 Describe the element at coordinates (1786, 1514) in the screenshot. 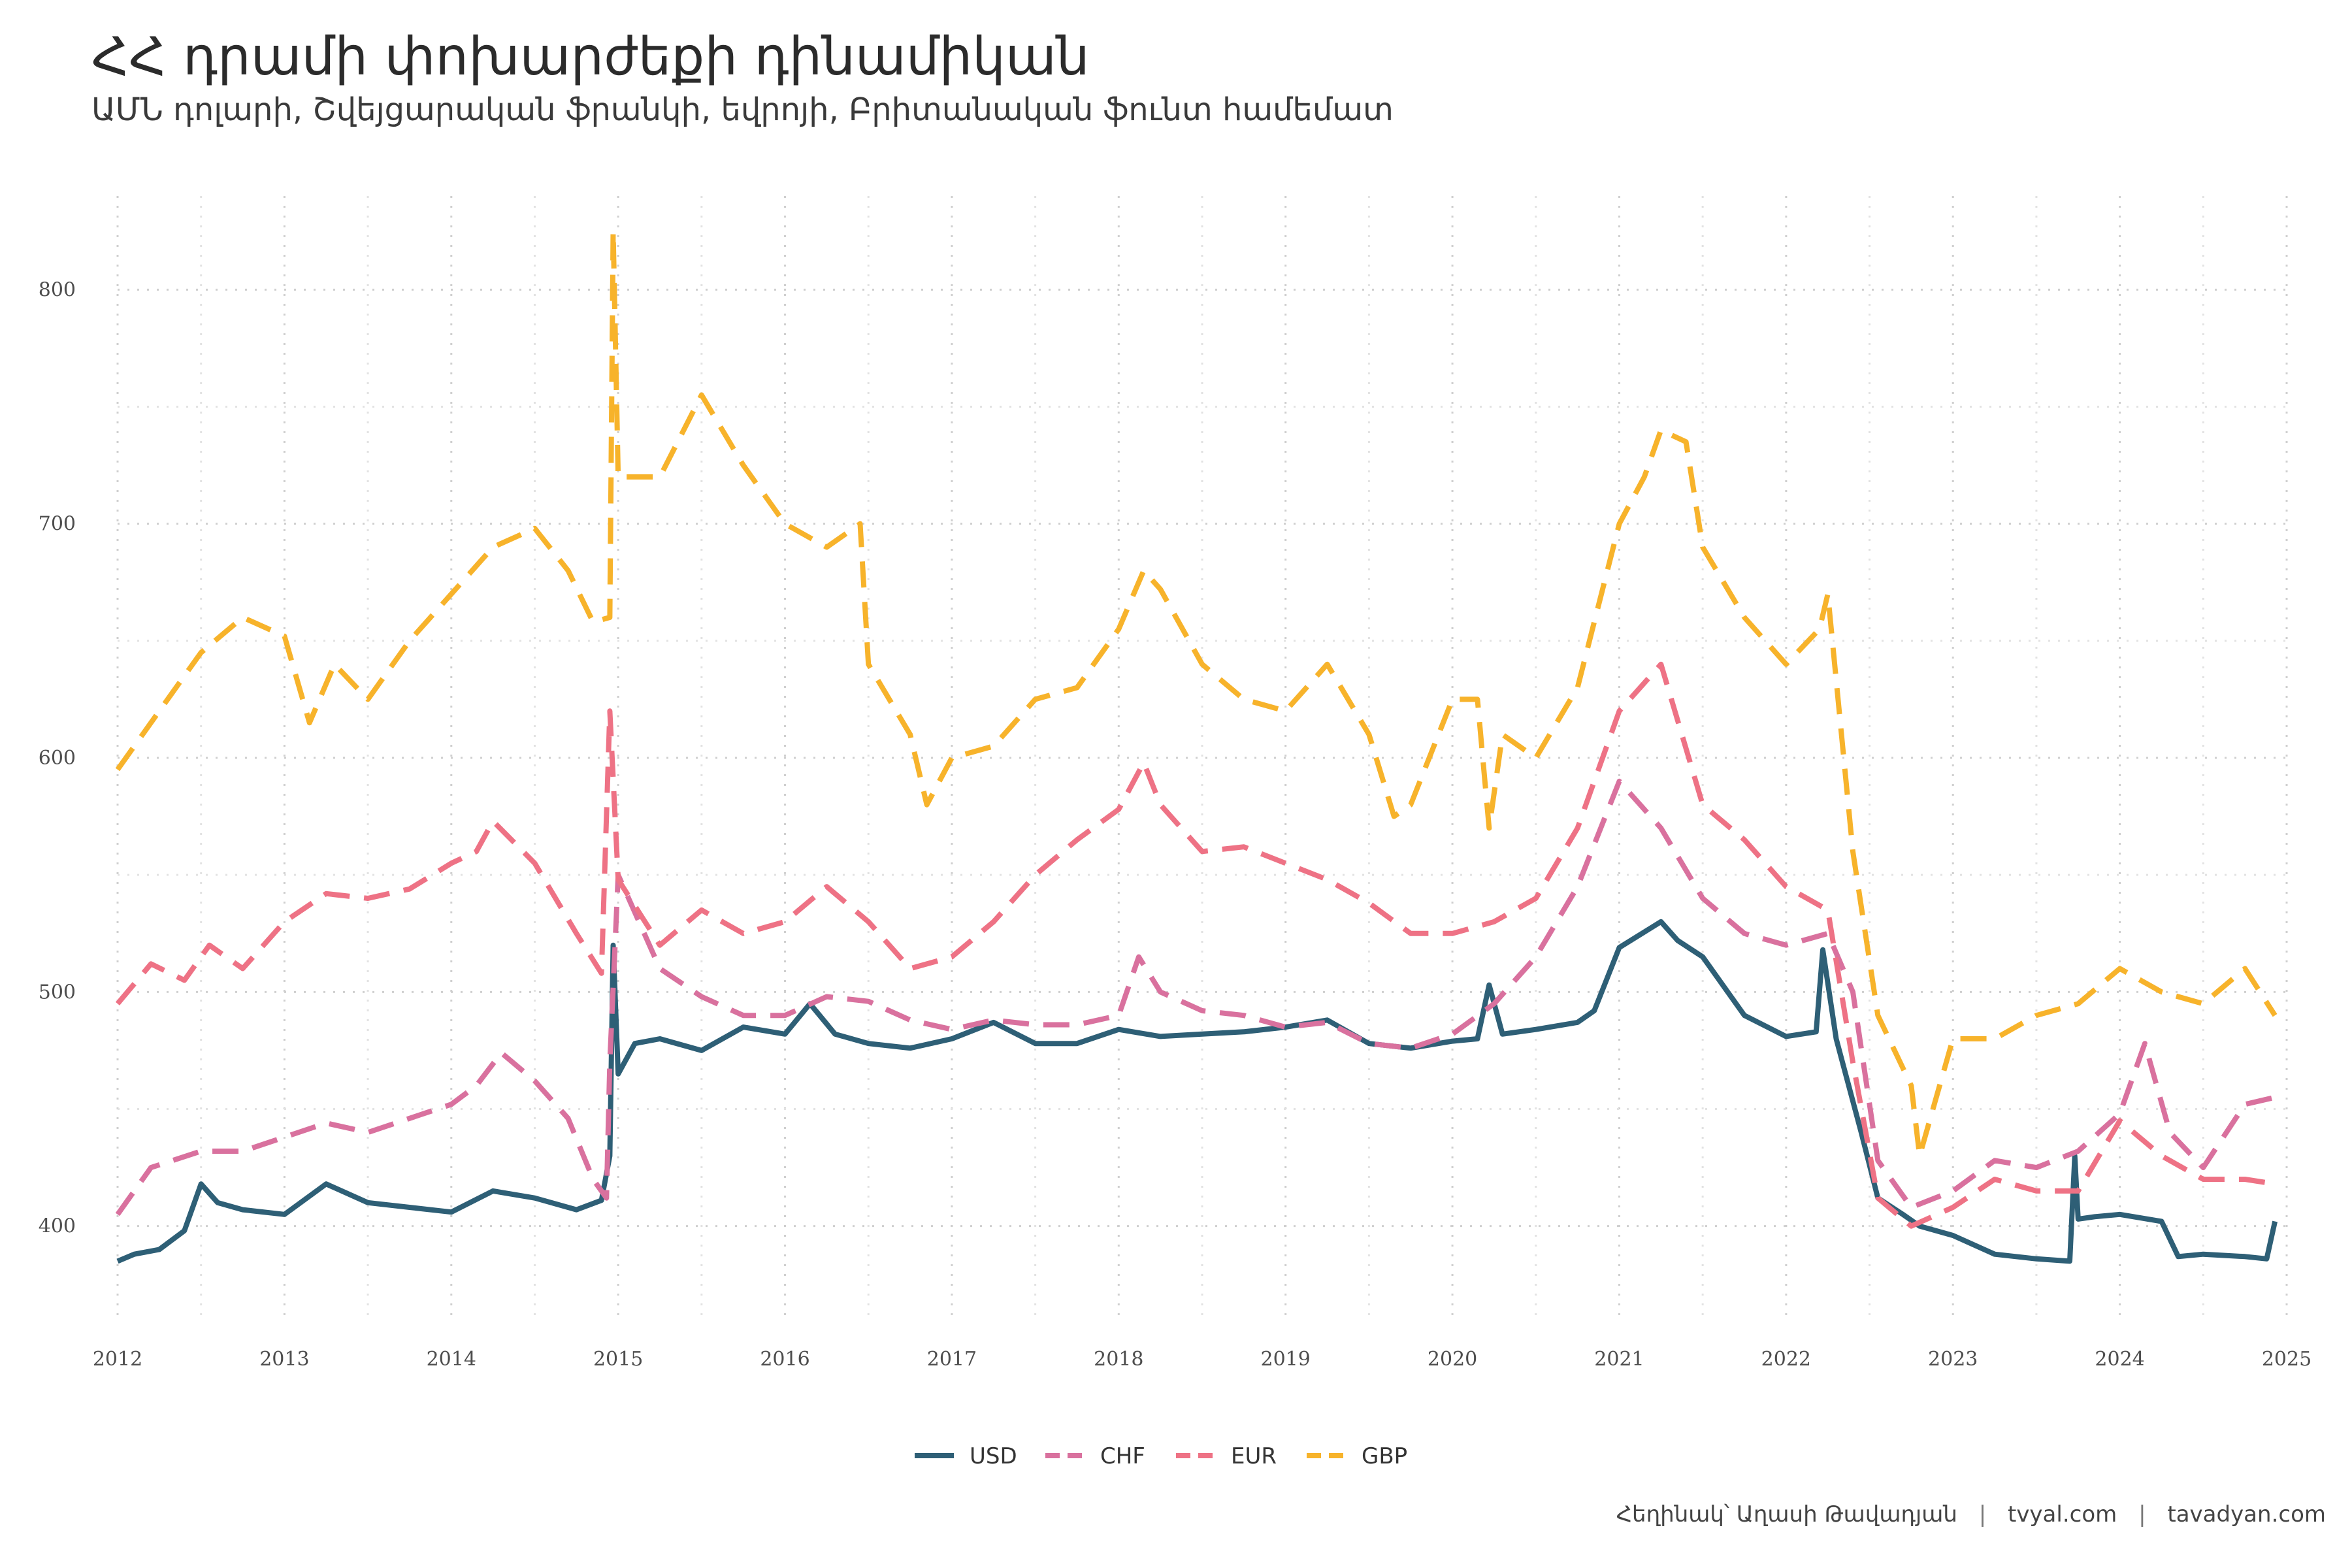

I see `caption-author: Հեղինակ՝ Աղասի Թավադյան` at that location.